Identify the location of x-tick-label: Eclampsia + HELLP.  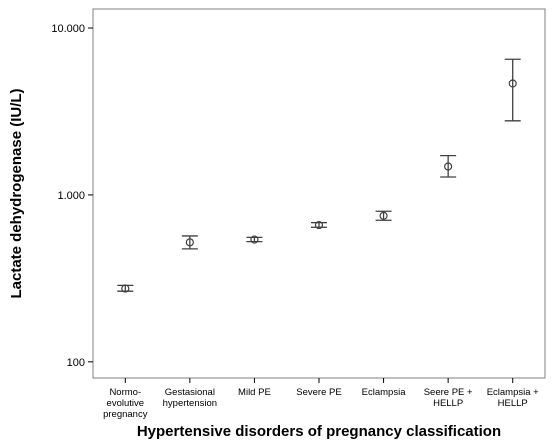
(513, 398).